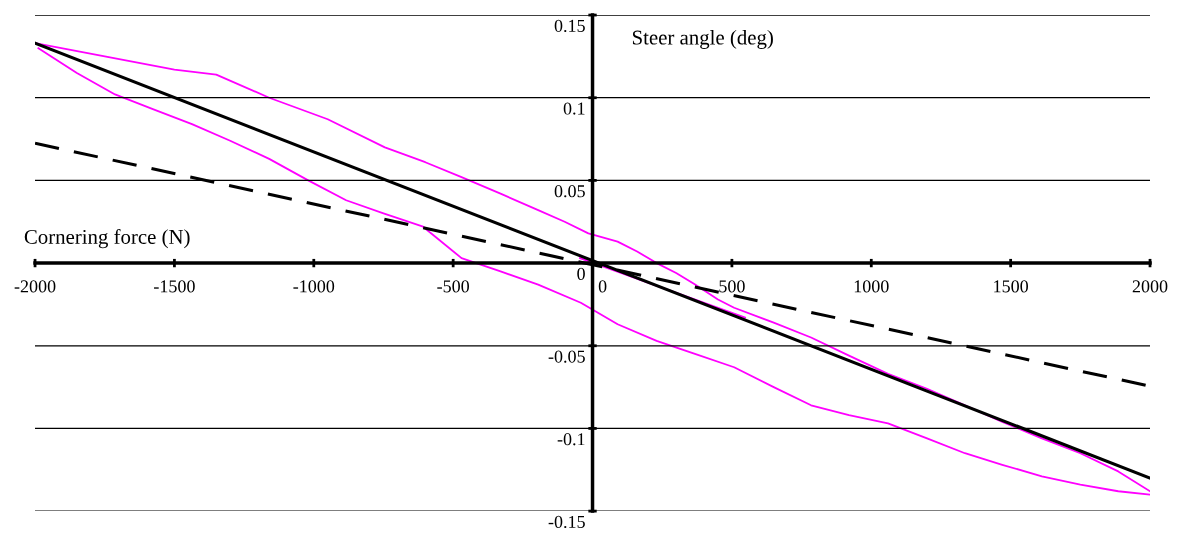  What do you see at coordinates (174, 286) in the screenshot?
I see `x-tick-label: -1500` at bounding box center [174, 286].